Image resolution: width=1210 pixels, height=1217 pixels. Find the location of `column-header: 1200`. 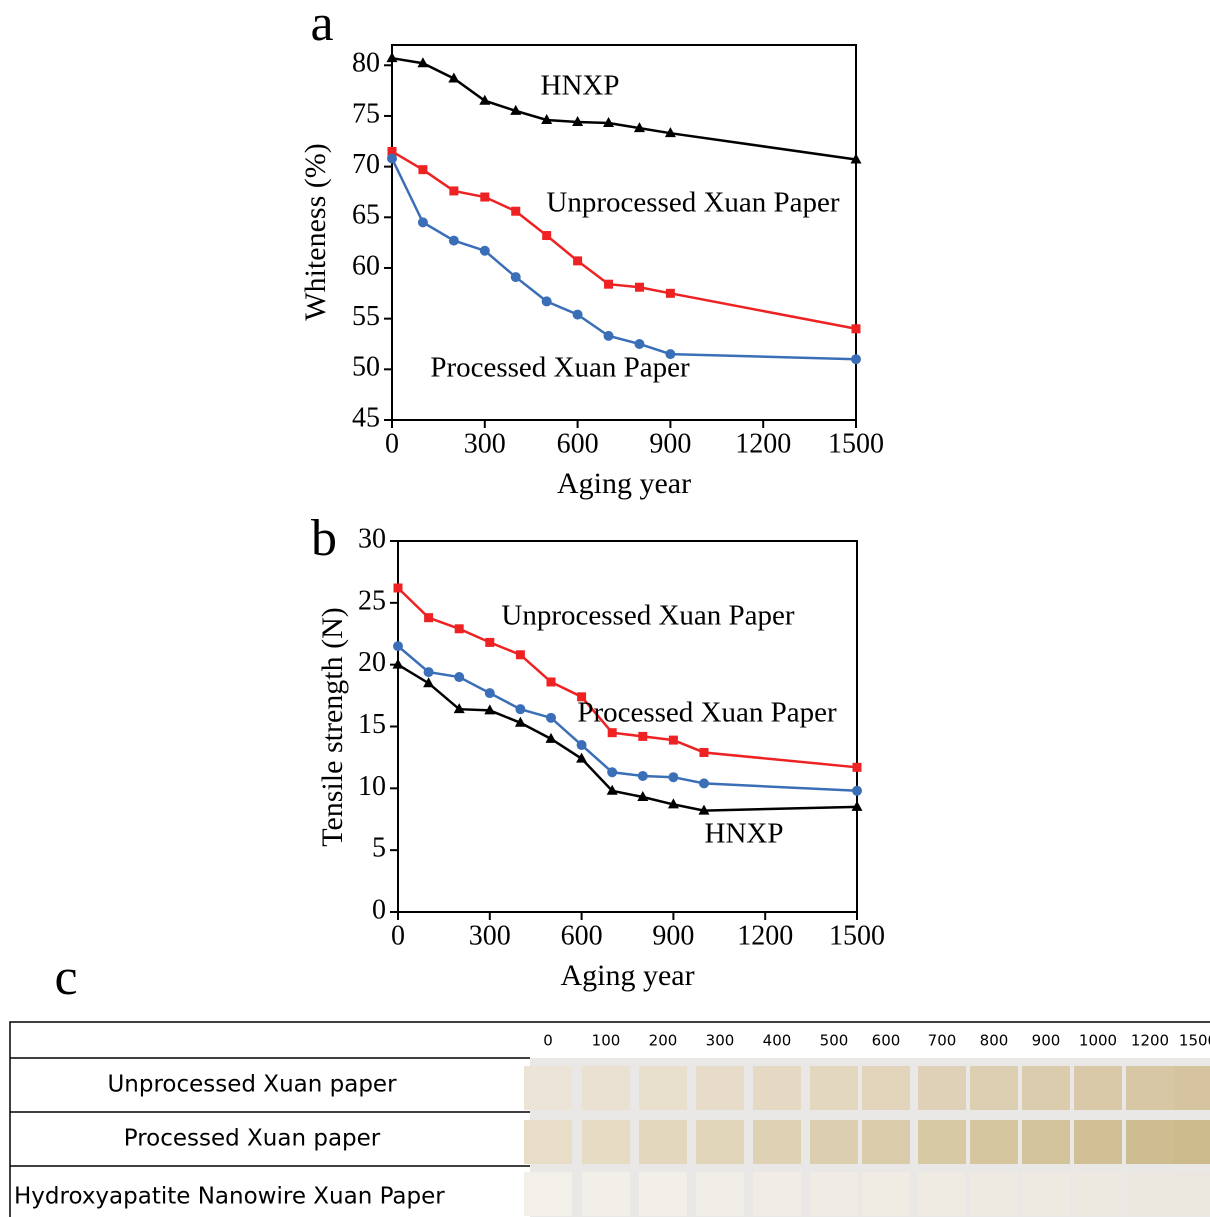

column-header: 1200 is located at coordinates (1150, 1041).